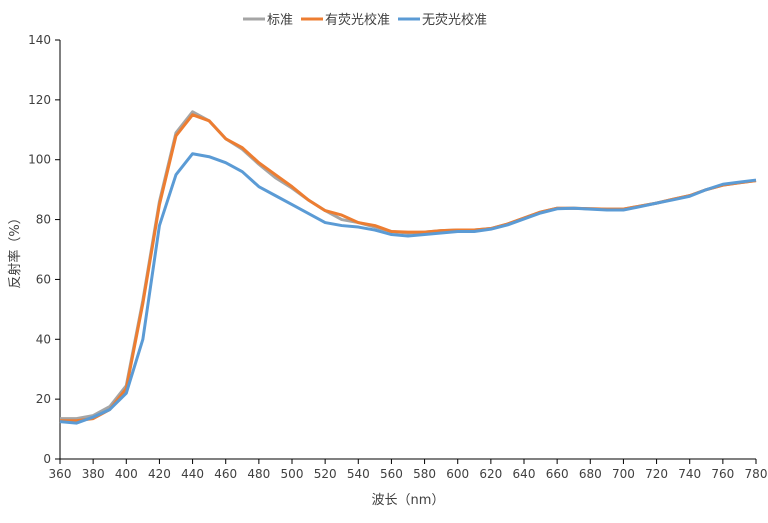 The width and height of the screenshot is (768, 523). What do you see at coordinates (43, 279) in the screenshot?
I see `y-tick-label: 60` at bounding box center [43, 279].